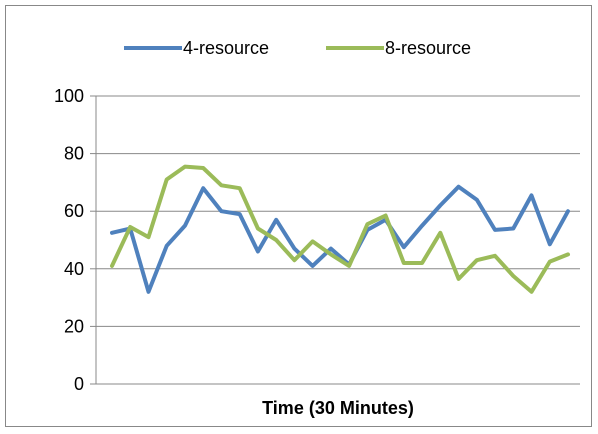  I want to click on x-axis-title: Time (30 Minutes), so click(338, 408).